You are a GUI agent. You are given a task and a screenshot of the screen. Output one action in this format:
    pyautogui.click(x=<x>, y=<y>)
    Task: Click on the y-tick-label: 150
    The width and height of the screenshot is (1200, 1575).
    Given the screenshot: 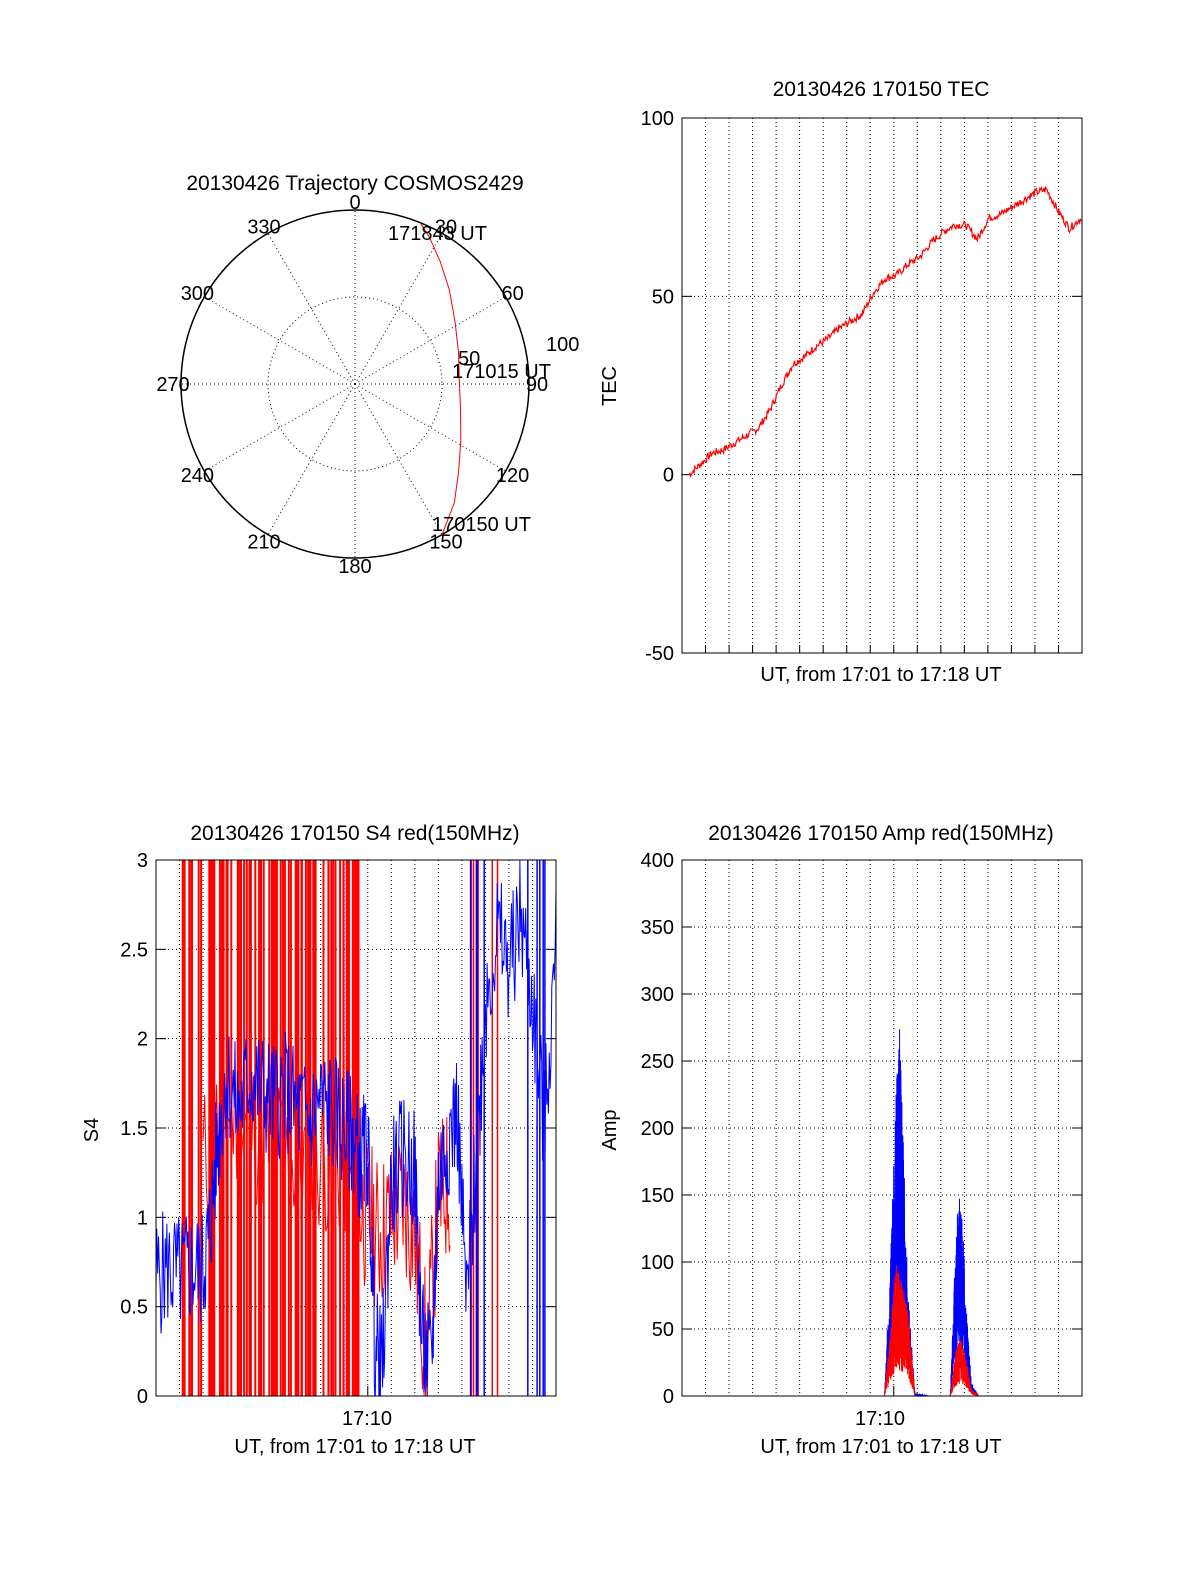 What is the action you would take?
    pyautogui.click(x=657, y=1196)
    